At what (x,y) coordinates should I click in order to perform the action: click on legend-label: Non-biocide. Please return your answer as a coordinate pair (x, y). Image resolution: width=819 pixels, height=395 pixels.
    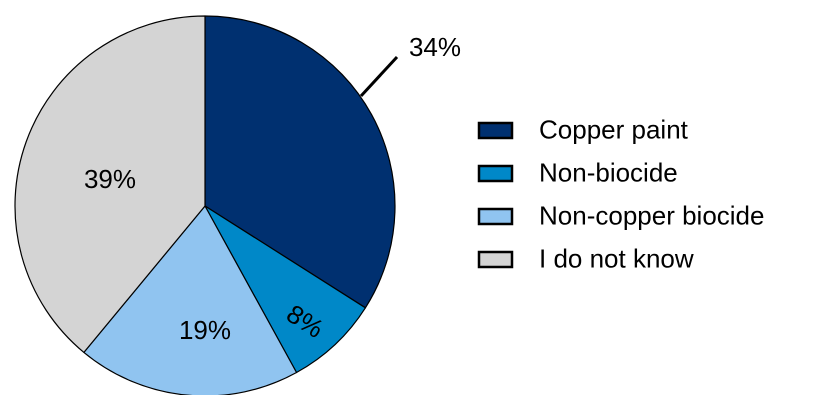
    Looking at the image, I should click on (608, 172).